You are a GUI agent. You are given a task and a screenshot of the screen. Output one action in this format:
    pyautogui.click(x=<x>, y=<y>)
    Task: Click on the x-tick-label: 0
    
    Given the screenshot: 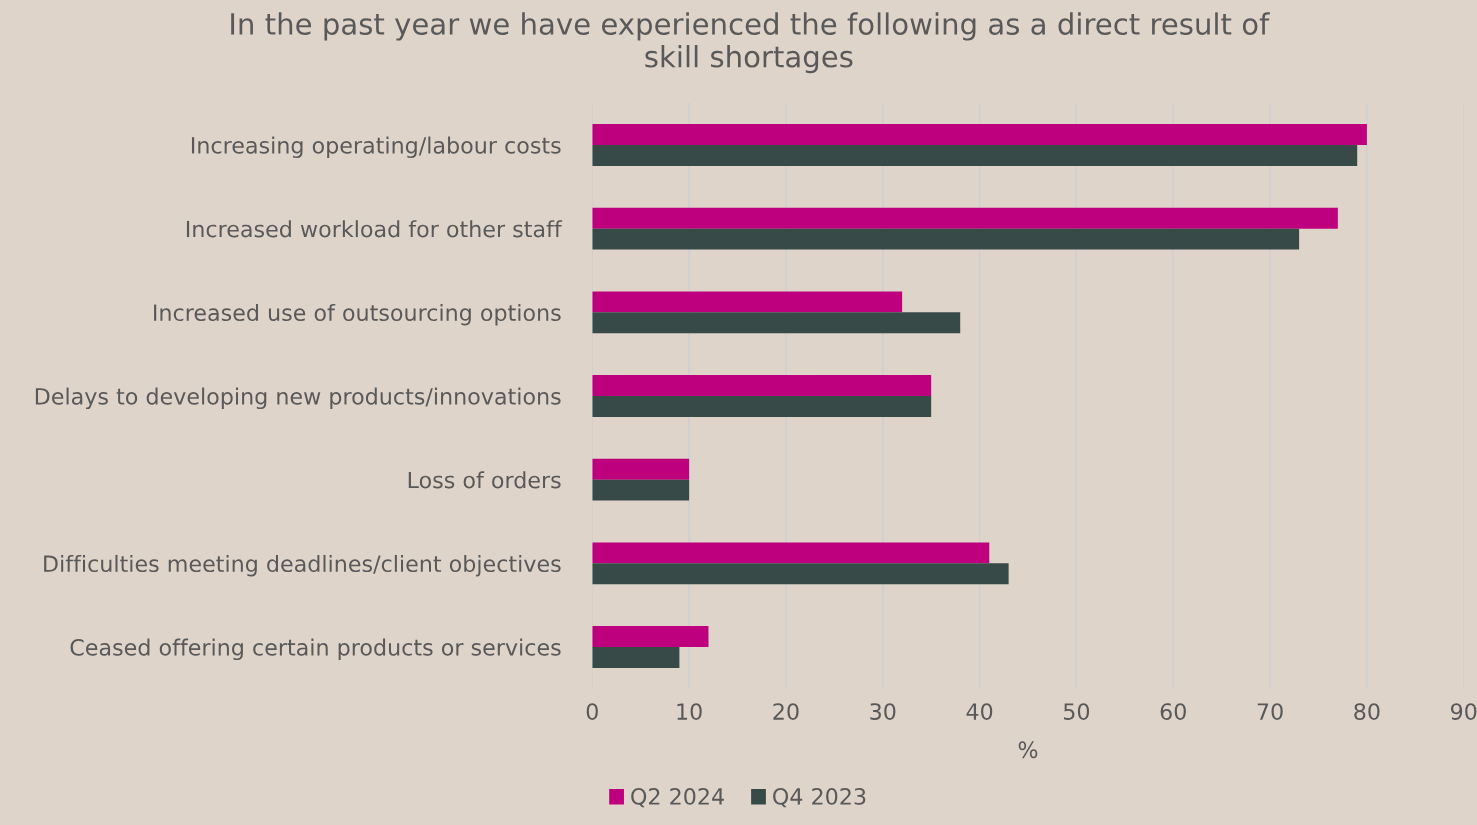 What is the action you would take?
    pyautogui.click(x=592, y=711)
    